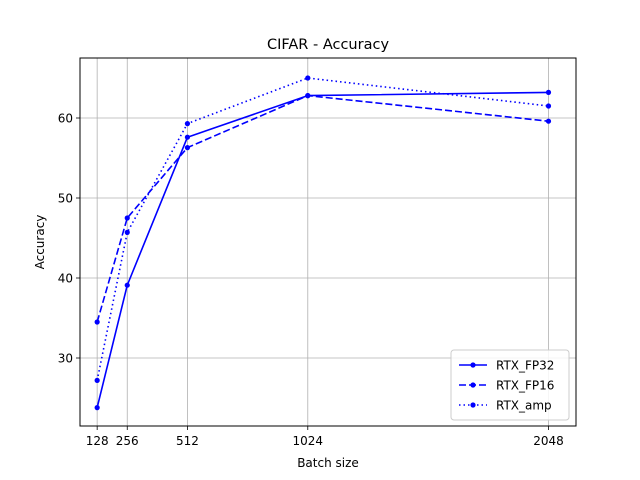  What do you see at coordinates (65, 278) in the screenshot?
I see `y-tick-label: 40` at bounding box center [65, 278].